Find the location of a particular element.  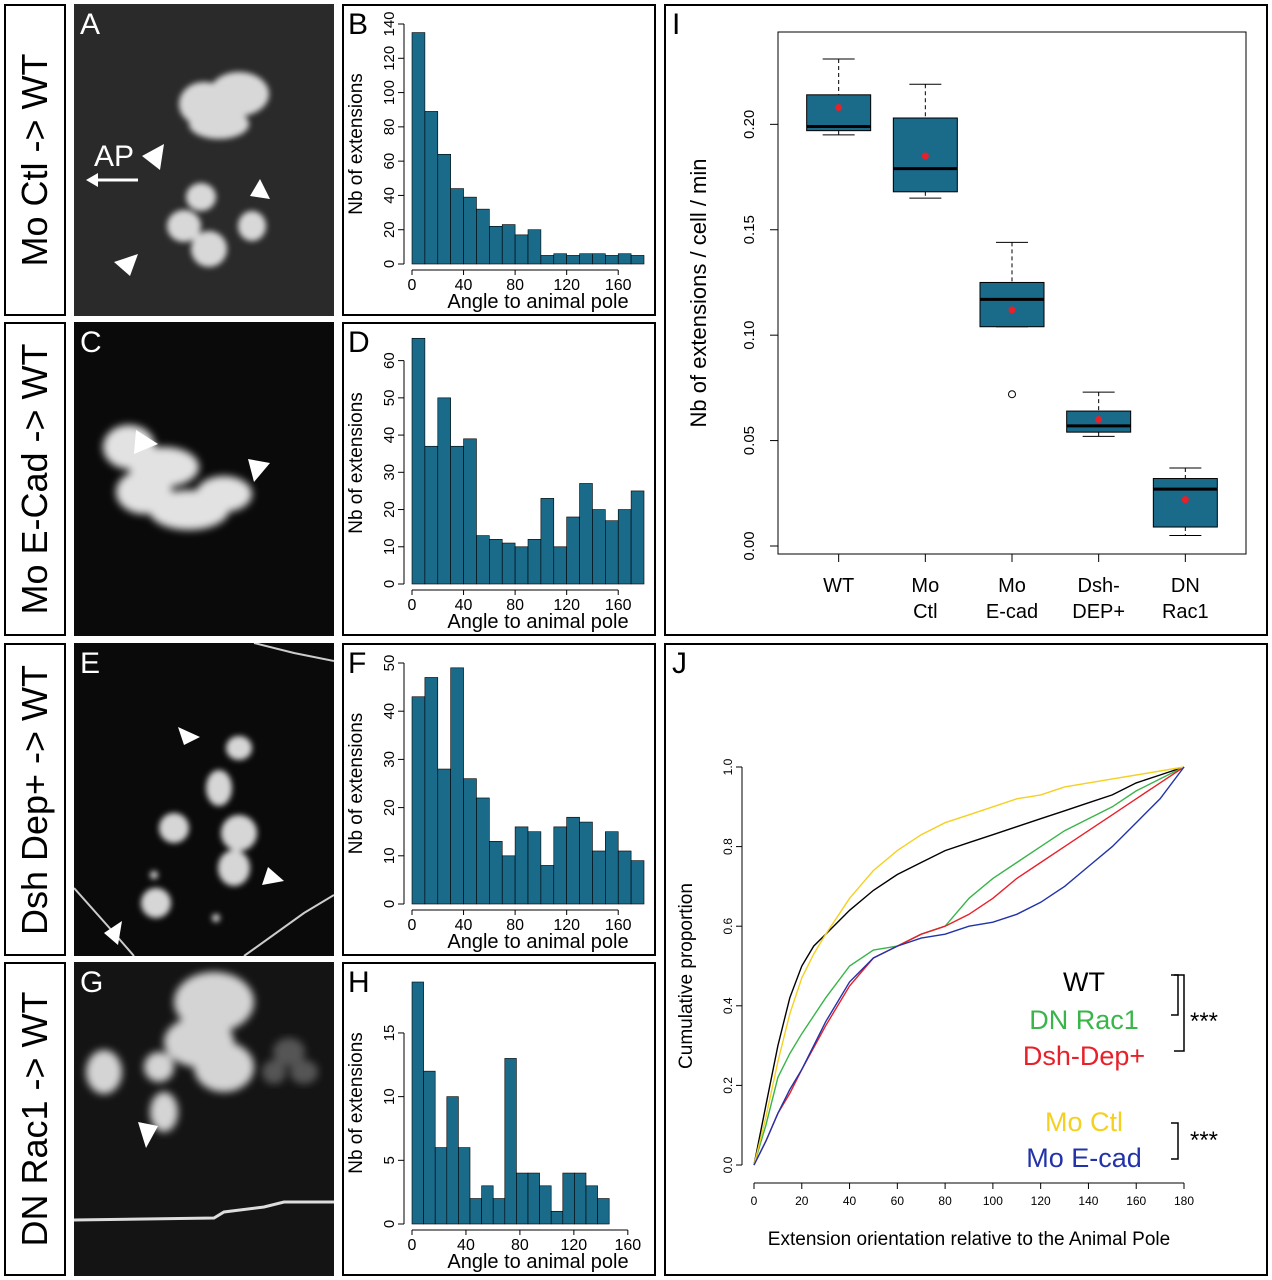

y-tick-label: 0.8 is located at coordinates (728, 846).